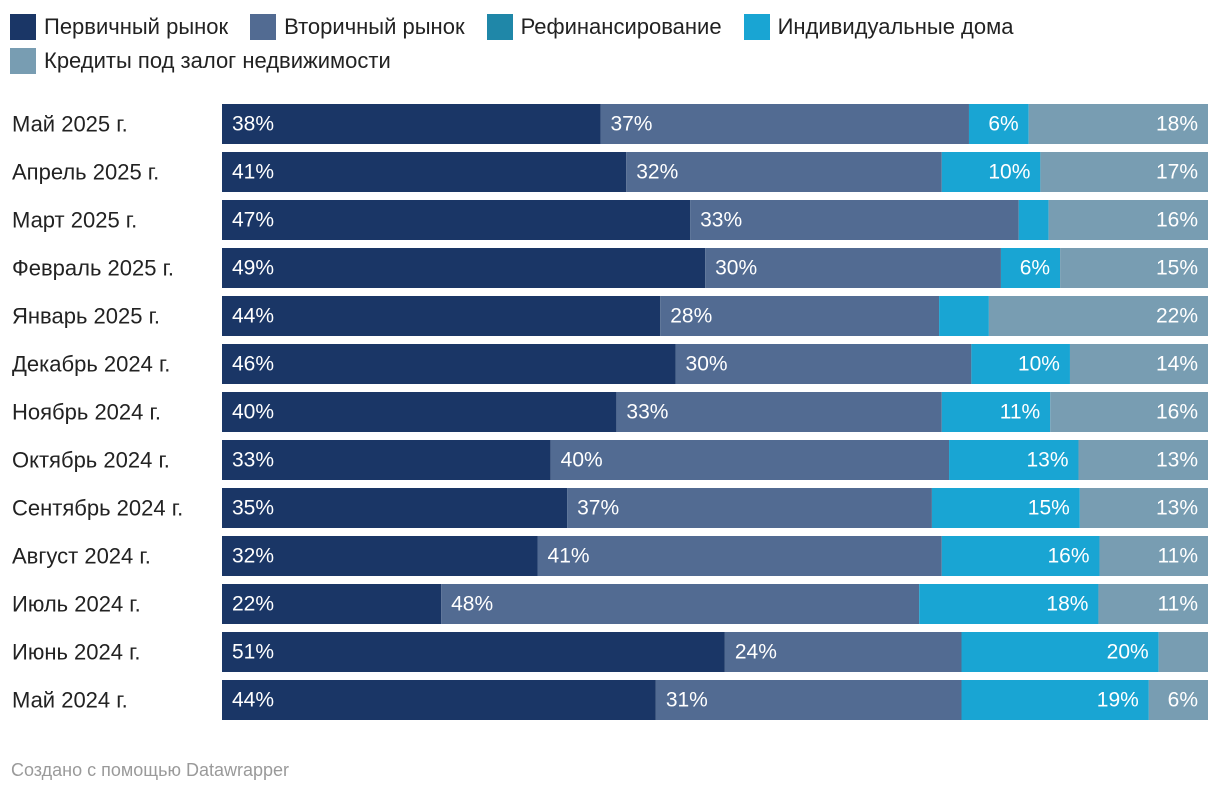 The width and height of the screenshot is (1220, 798). I want to click on data-label-houses: 6%, so click(1035, 268).